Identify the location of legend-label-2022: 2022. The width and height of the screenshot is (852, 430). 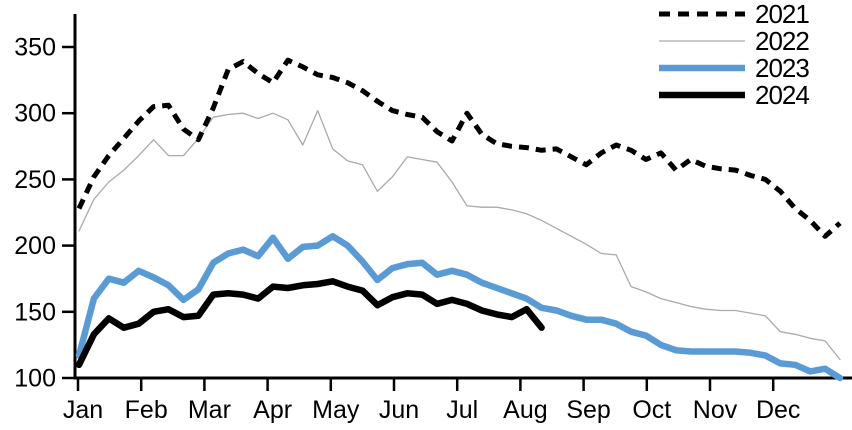
(782, 40).